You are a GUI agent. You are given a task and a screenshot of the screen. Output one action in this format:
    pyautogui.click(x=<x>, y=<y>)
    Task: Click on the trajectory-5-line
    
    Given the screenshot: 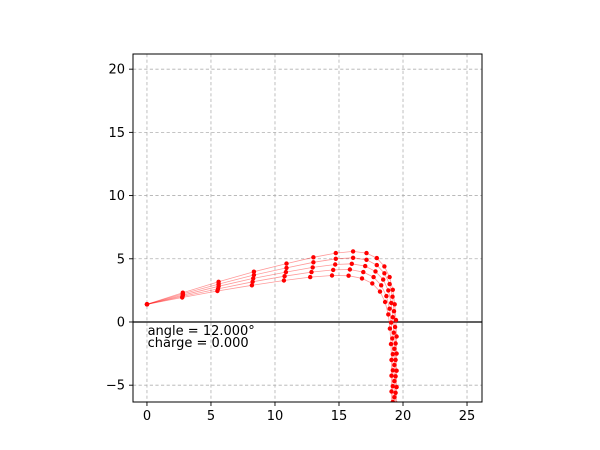 What is the action you would take?
    pyautogui.click(x=269, y=338)
    